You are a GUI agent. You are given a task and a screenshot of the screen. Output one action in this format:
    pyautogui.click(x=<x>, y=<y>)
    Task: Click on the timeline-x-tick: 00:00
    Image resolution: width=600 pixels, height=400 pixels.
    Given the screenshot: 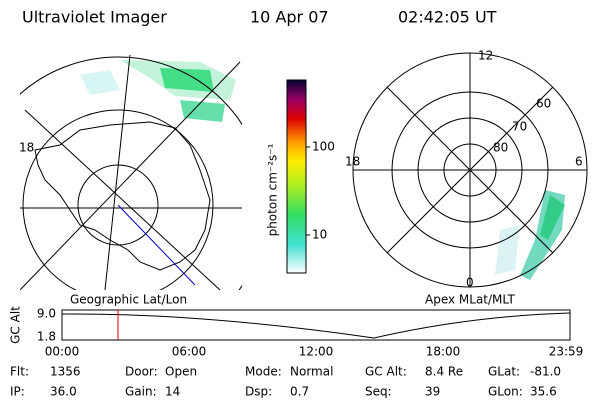 What is the action you would take?
    pyautogui.click(x=62, y=352)
    